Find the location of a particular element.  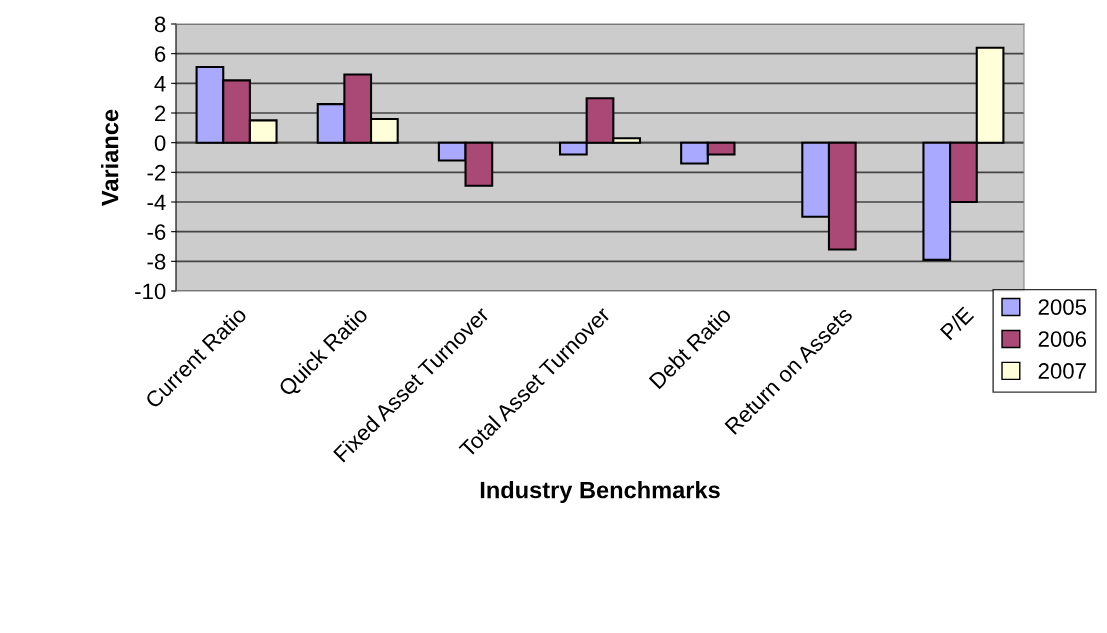

legend-label: 2005 is located at coordinates (1062, 307).